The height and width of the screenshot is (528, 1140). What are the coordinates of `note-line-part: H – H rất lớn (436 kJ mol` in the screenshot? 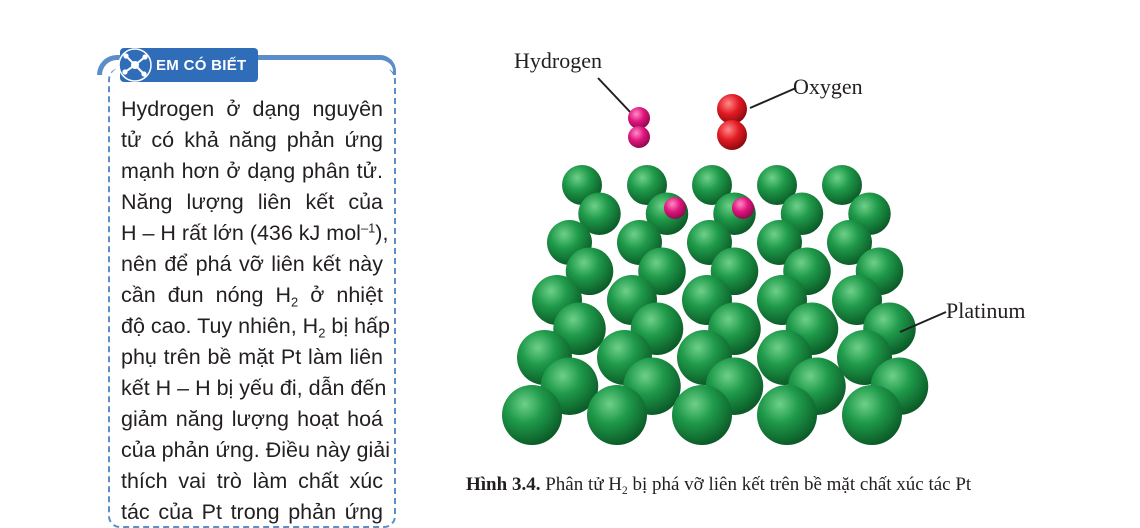 It's located at (241, 233).